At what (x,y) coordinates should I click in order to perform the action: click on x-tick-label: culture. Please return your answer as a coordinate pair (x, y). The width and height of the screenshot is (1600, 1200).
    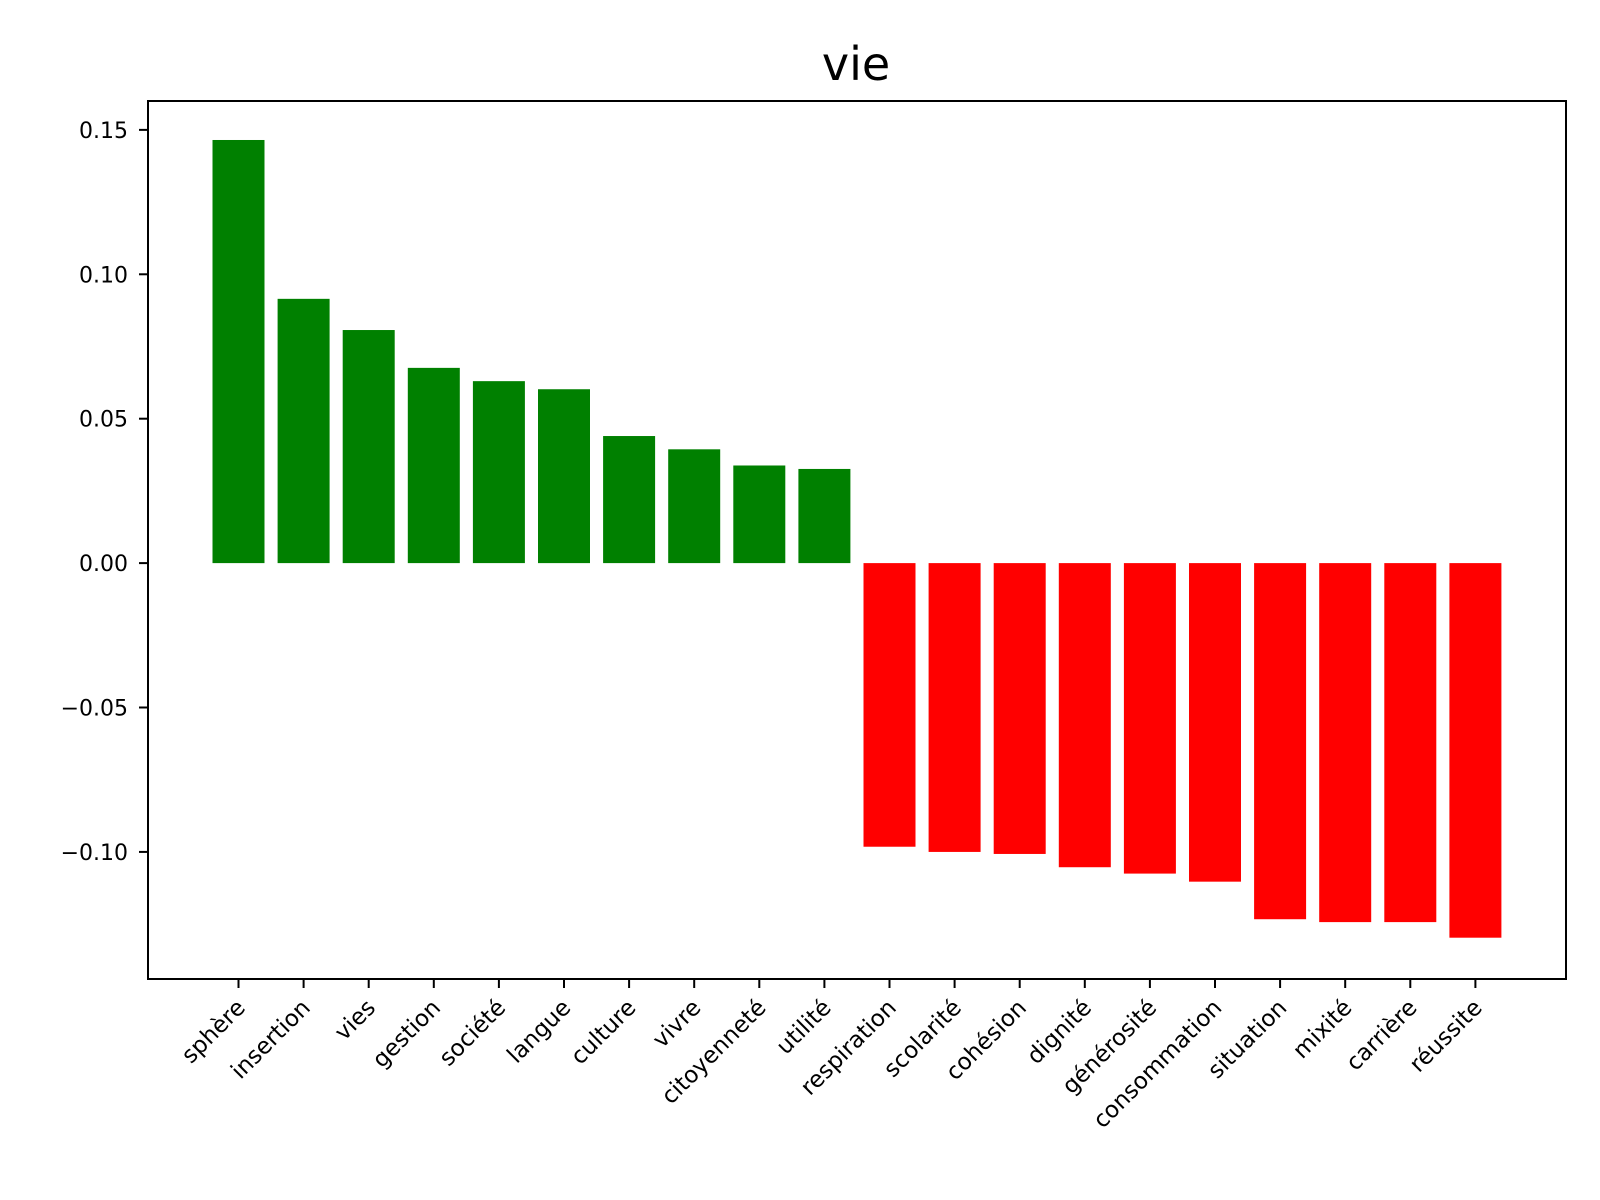
    Looking at the image, I should click on (603, 1032).